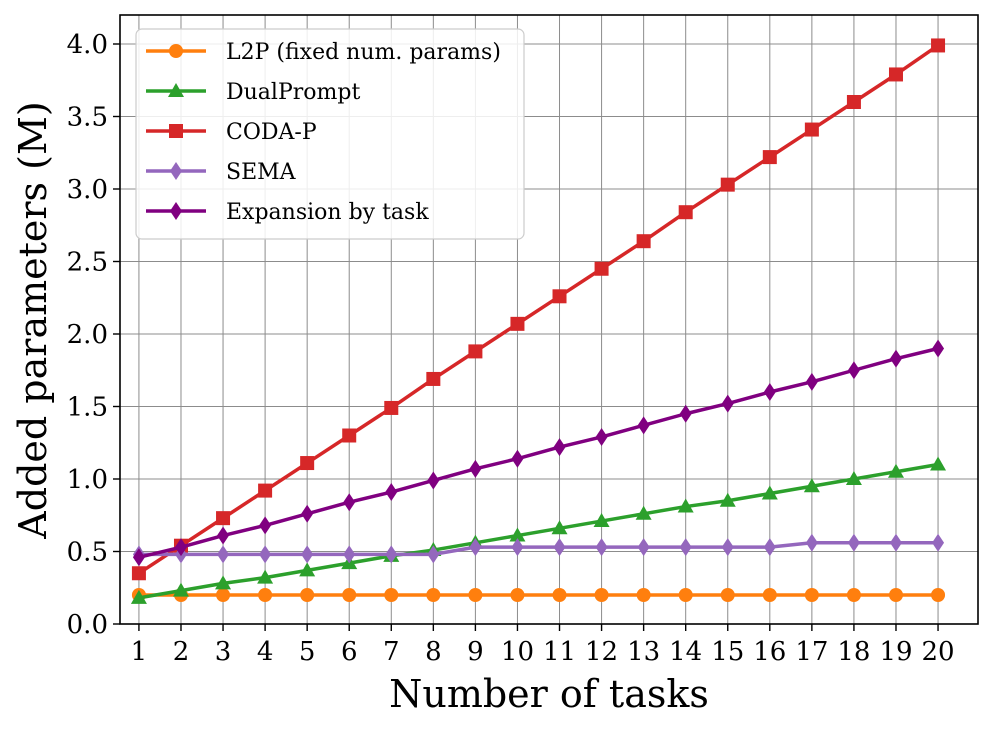 This screenshot has width=996, height=734. What do you see at coordinates (33, 320) in the screenshot?
I see `y-axis-label: Added parameters (M)` at bounding box center [33, 320].